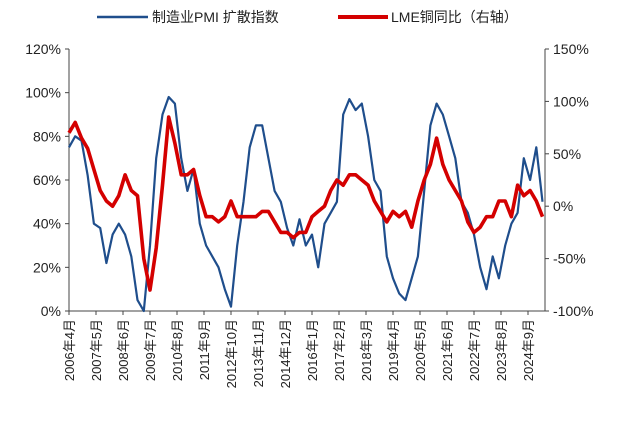 Image resolution: width=618 pixels, height=431 pixels. I want to click on x-tick-label: 2014年12月, so click(285, 353).